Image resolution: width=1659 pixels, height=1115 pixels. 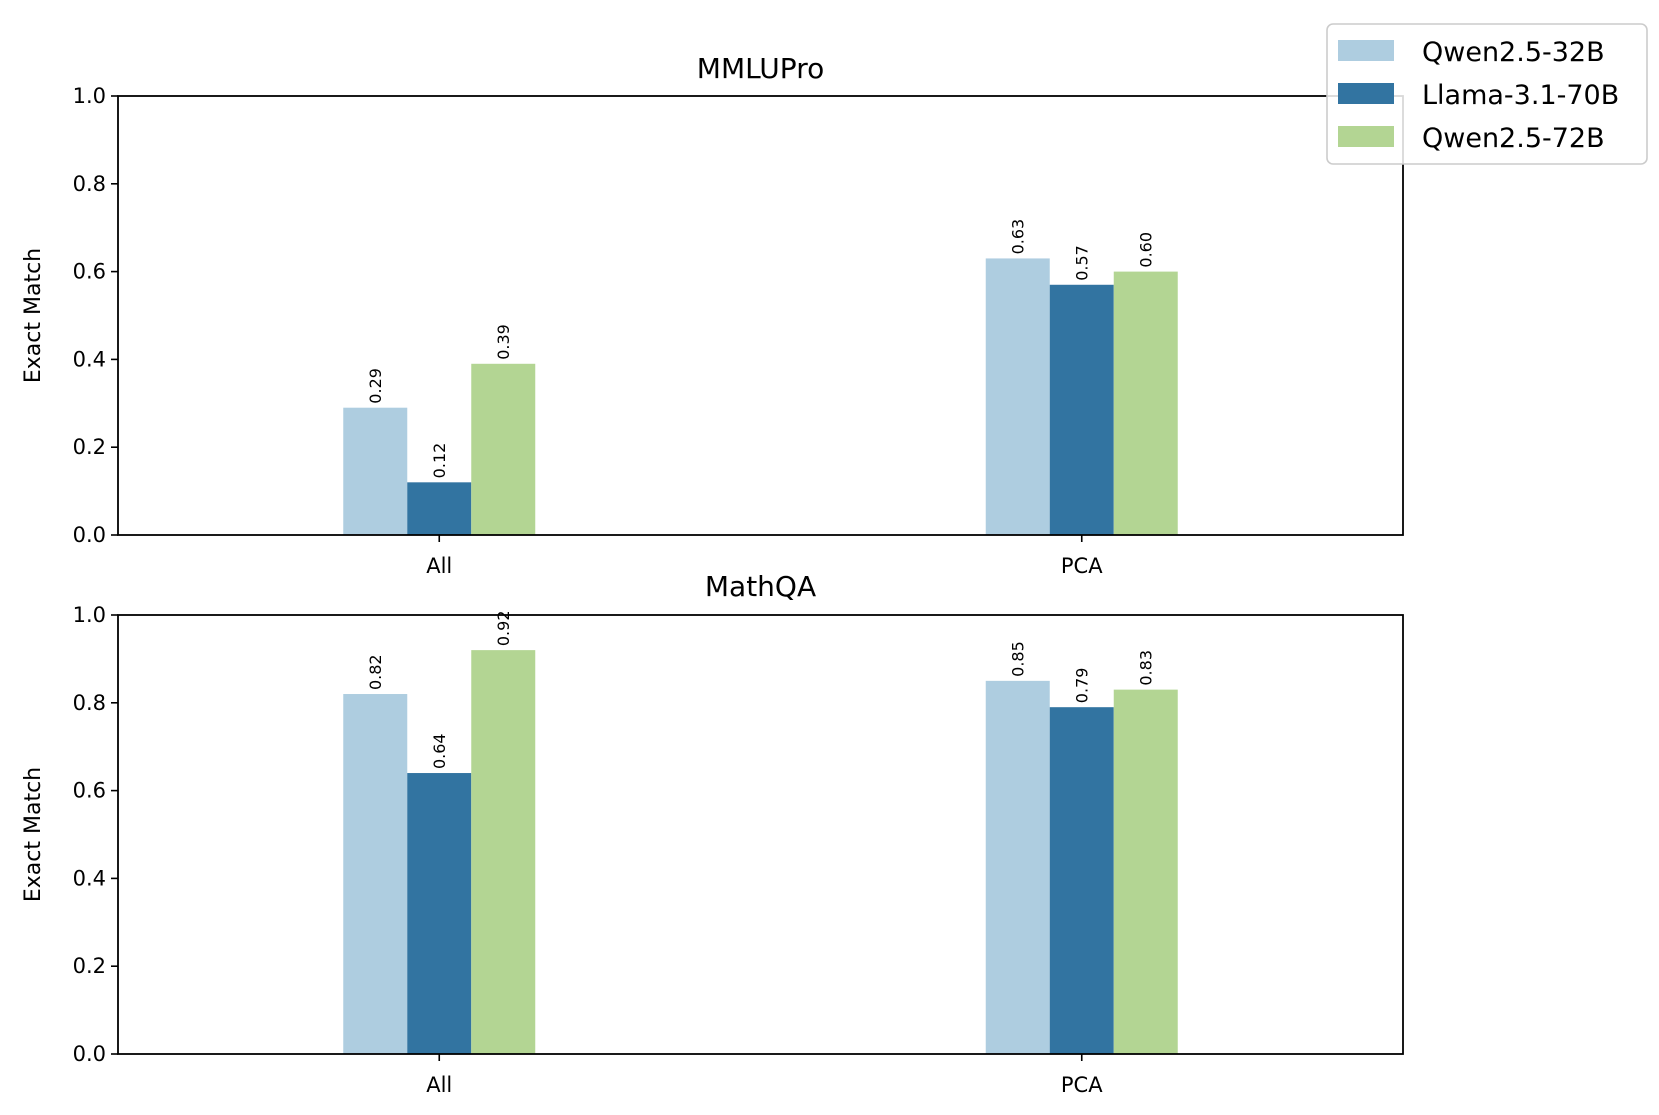 I want to click on bar-value-label: 0.63, so click(x=1018, y=237).